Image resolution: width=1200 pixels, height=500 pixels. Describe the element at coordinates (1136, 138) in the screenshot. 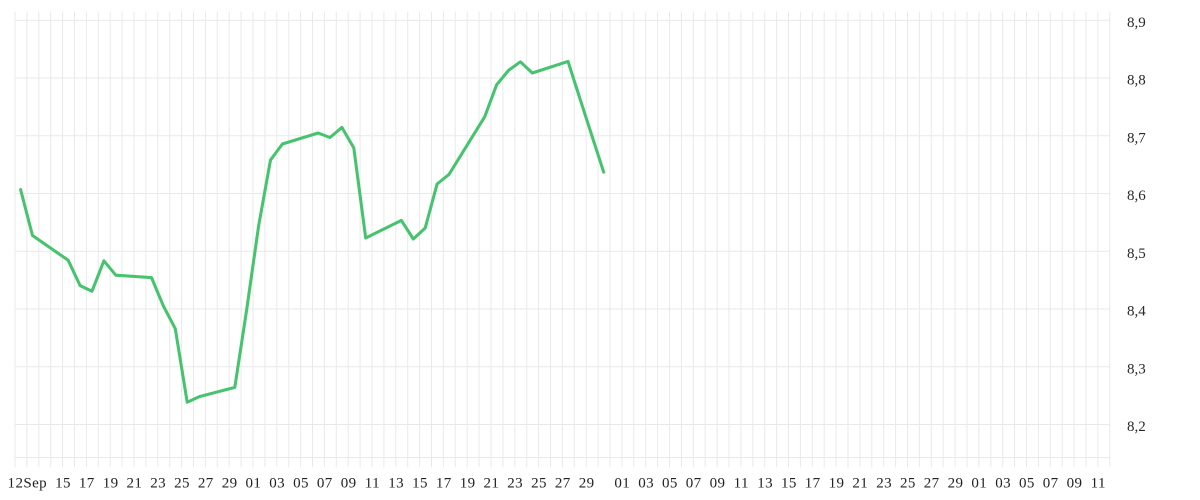

I see `svg-text: 8,7` at that location.